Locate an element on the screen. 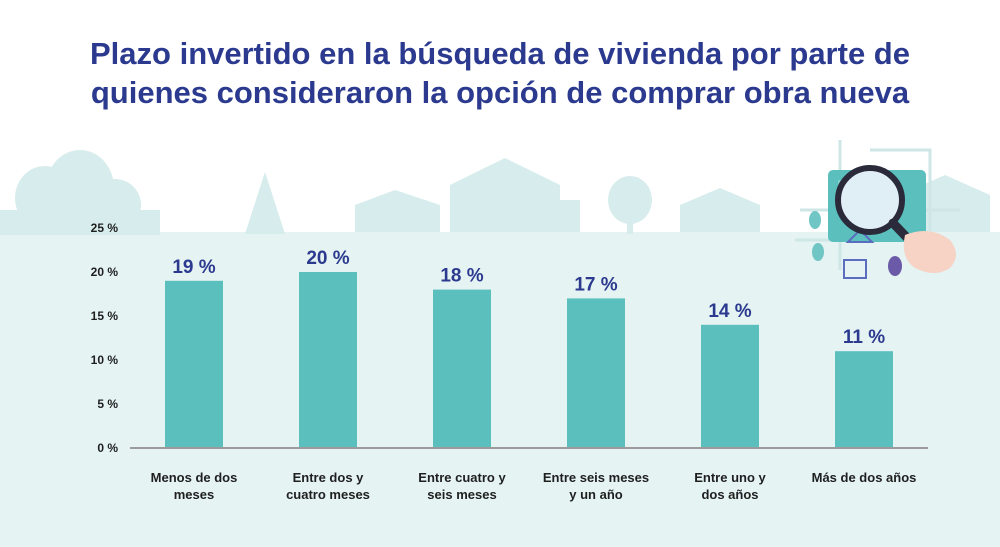 The width and height of the screenshot is (1000, 547). x-category-label: Entre seis meses y un año is located at coordinates (596, 486).